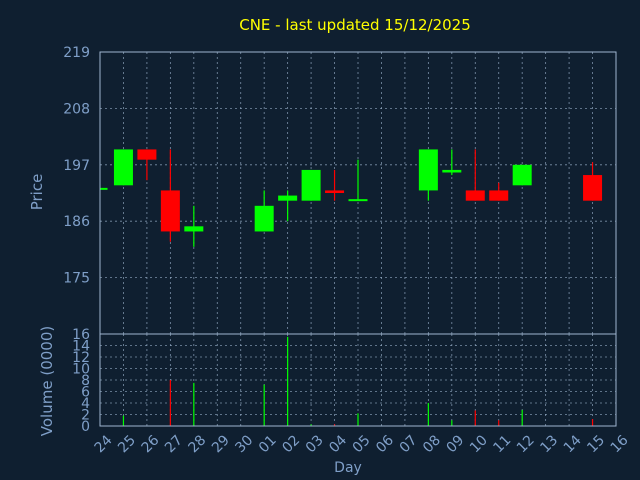 The width and height of the screenshot is (640, 480). I want to click on volume-tick-label: 12, so click(81, 358).